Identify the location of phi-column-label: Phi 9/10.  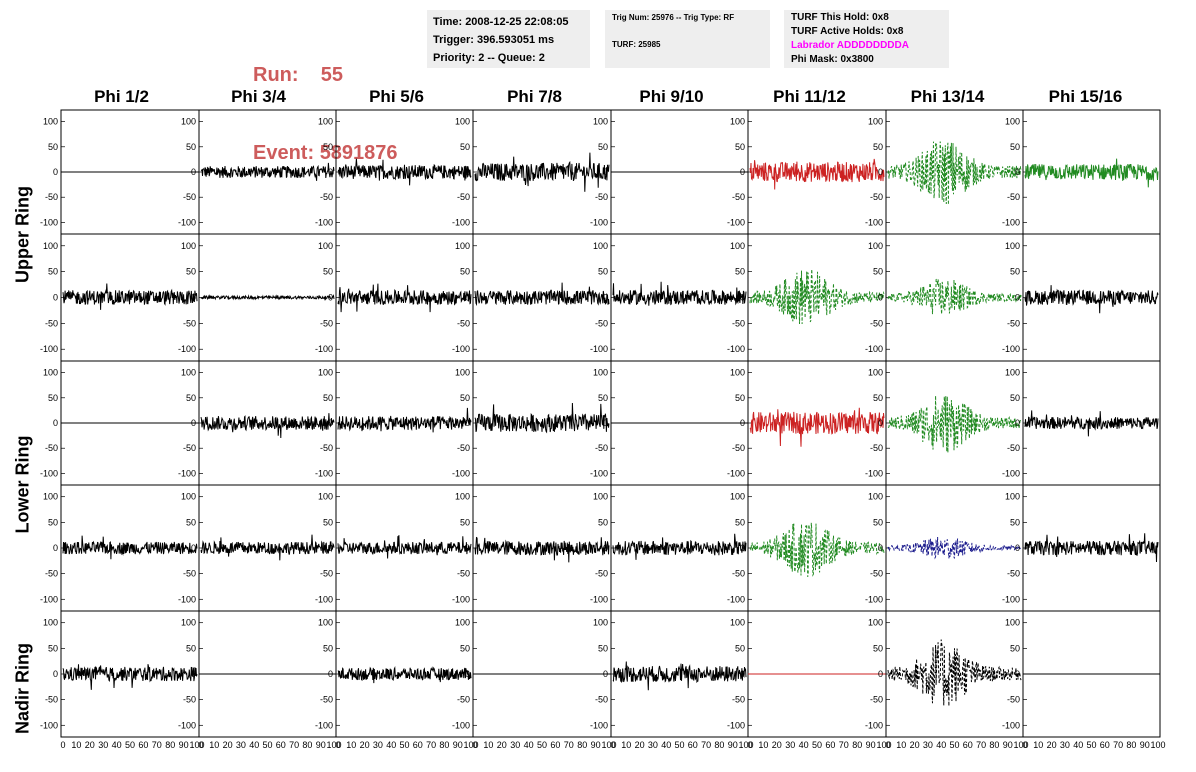
(671, 96).